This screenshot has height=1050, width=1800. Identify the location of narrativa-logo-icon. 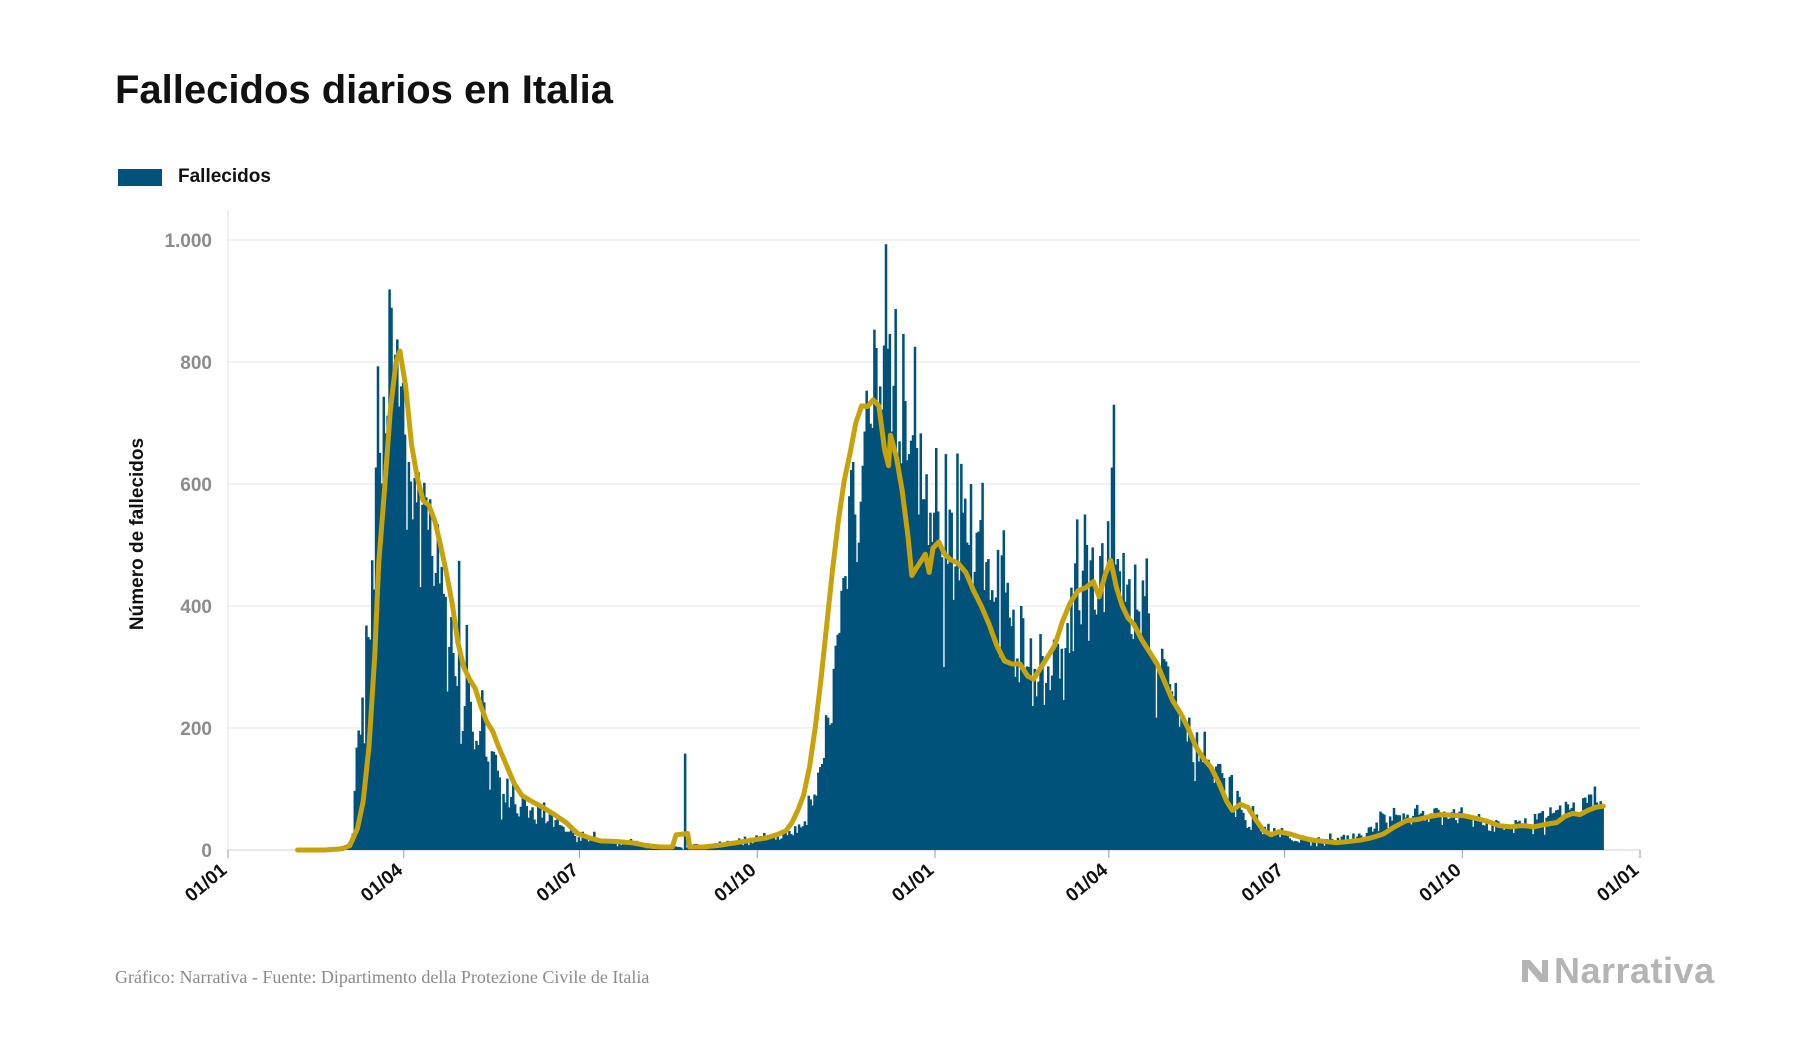
(1535, 971).